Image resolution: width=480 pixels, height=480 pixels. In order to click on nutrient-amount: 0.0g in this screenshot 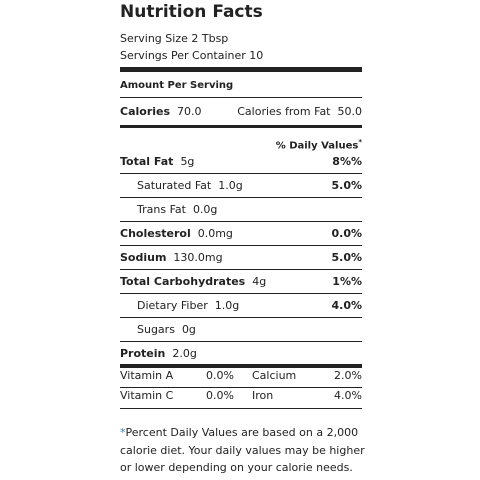, I will do `click(205, 209)`.